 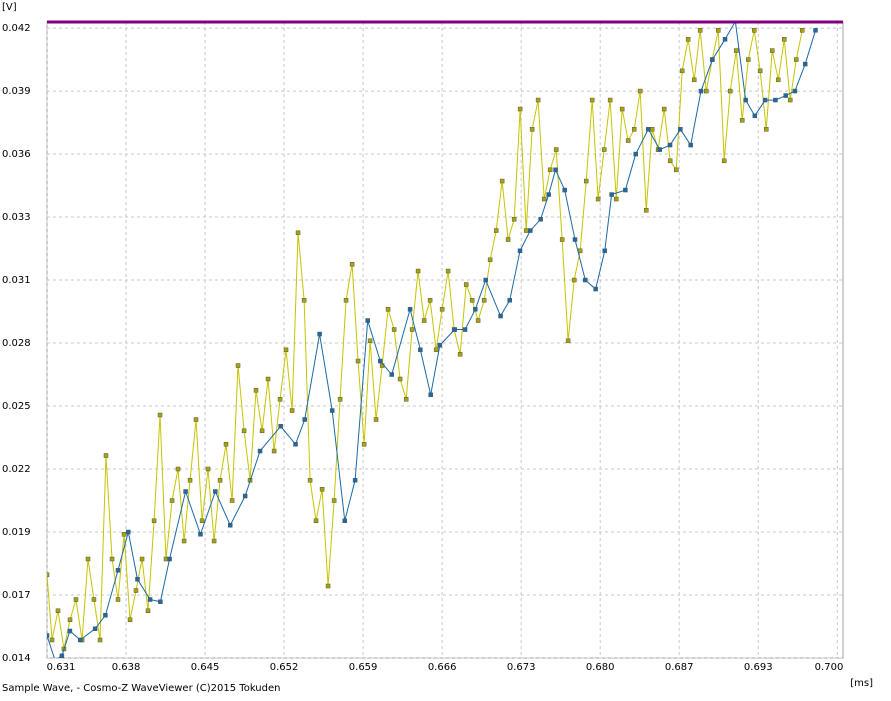 What do you see at coordinates (126, 667) in the screenshot?
I see `x-tick-label: 0.638` at bounding box center [126, 667].